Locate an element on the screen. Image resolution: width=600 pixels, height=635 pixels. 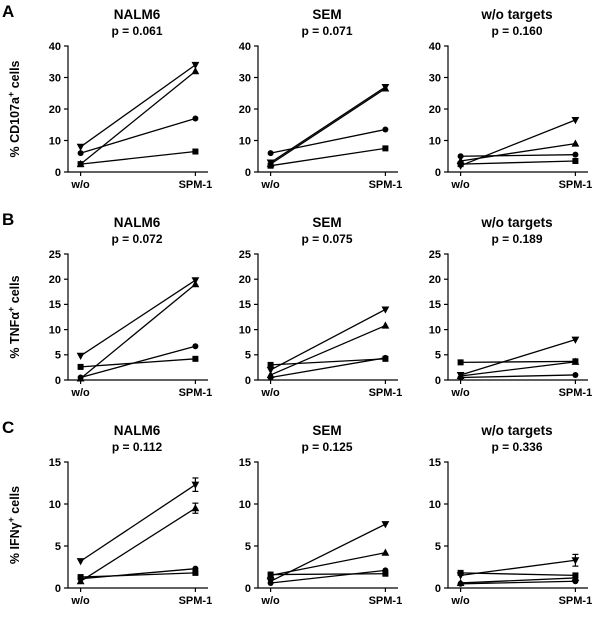
y-tick-label: 40 is located at coordinates (55, 47).